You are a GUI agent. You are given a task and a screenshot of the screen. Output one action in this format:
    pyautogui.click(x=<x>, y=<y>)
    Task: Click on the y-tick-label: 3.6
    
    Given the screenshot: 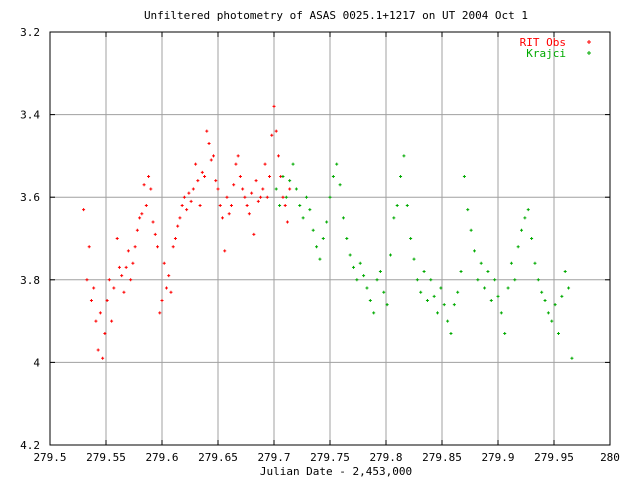 What is the action you would take?
    pyautogui.click(x=30, y=197)
    